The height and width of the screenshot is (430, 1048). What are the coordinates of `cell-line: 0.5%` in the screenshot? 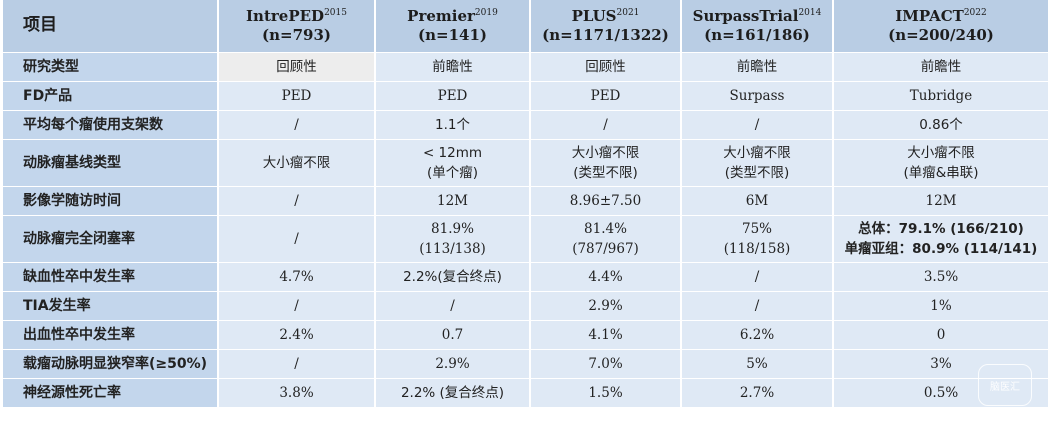 It's located at (941, 392).